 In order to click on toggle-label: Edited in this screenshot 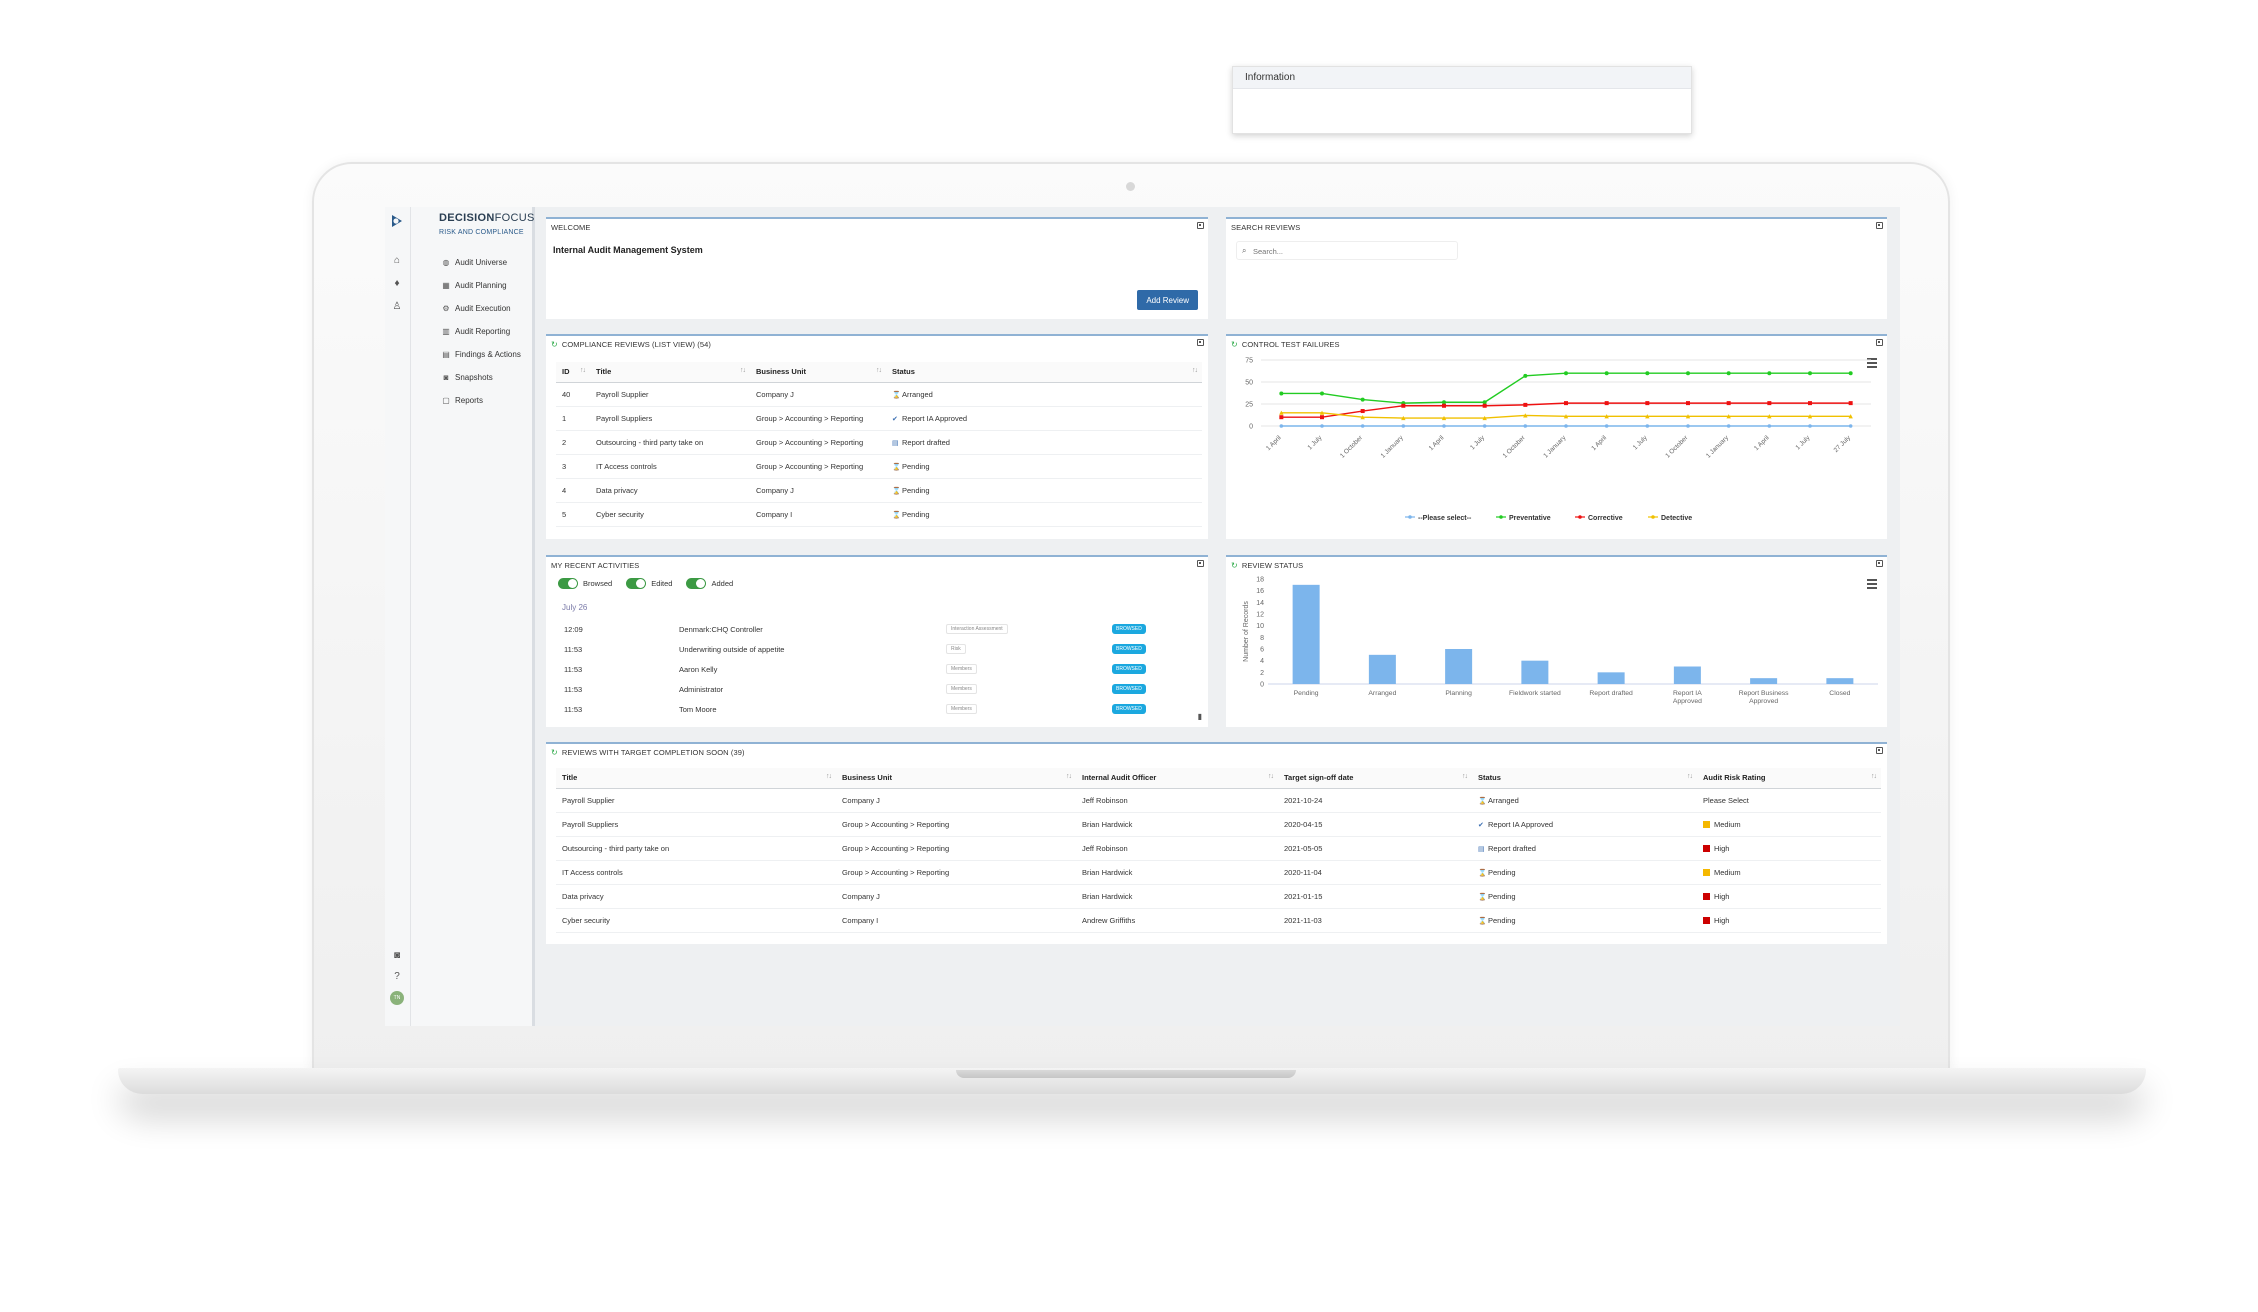, I will do `click(662, 583)`.